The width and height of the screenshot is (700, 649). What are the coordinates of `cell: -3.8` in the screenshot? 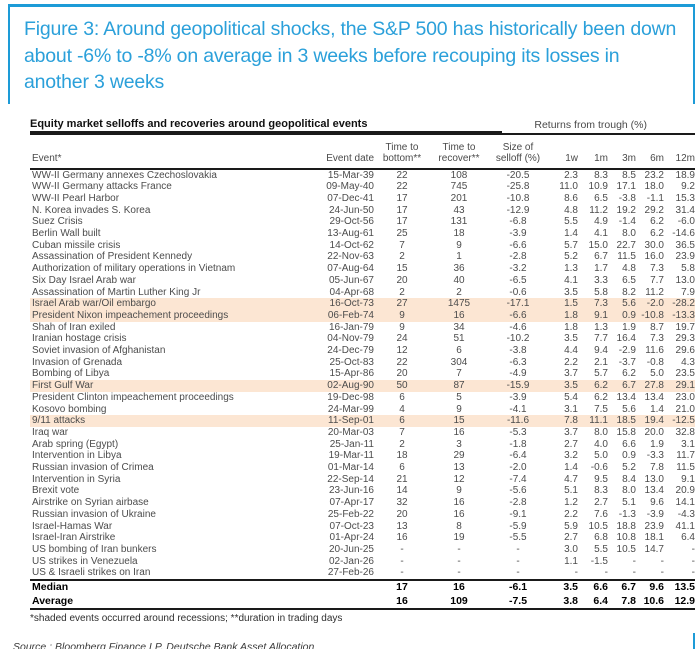 It's located at (518, 351).